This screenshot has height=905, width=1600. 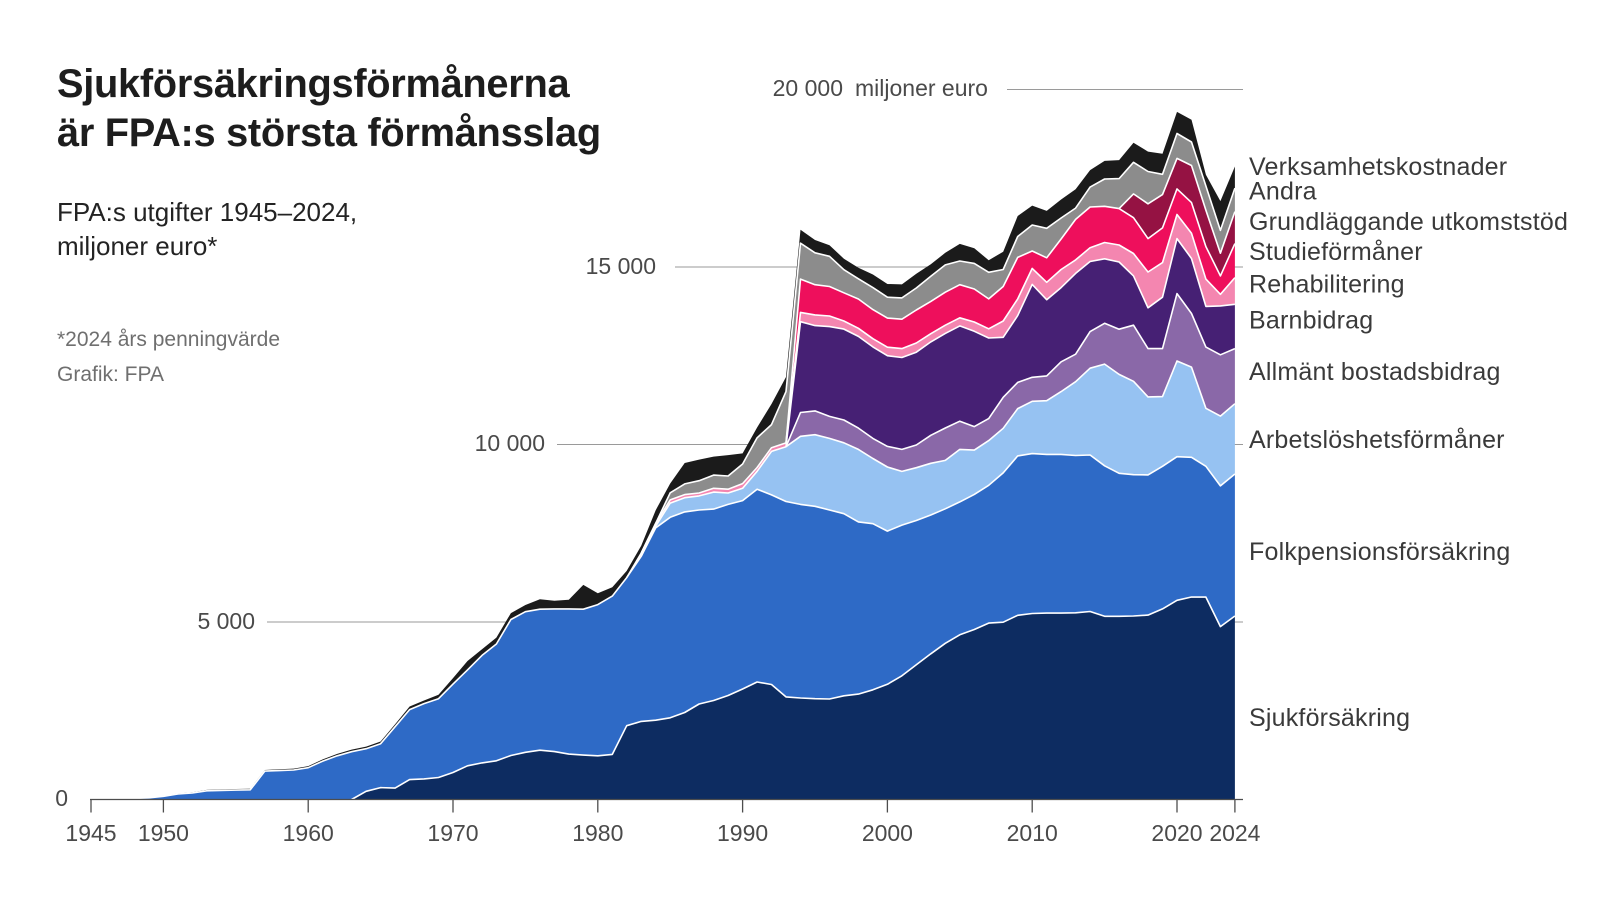 What do you see at coordinates (163, 833) in the screenshot?
I see `svg-text: 1950` at bounding box center [163, 833].